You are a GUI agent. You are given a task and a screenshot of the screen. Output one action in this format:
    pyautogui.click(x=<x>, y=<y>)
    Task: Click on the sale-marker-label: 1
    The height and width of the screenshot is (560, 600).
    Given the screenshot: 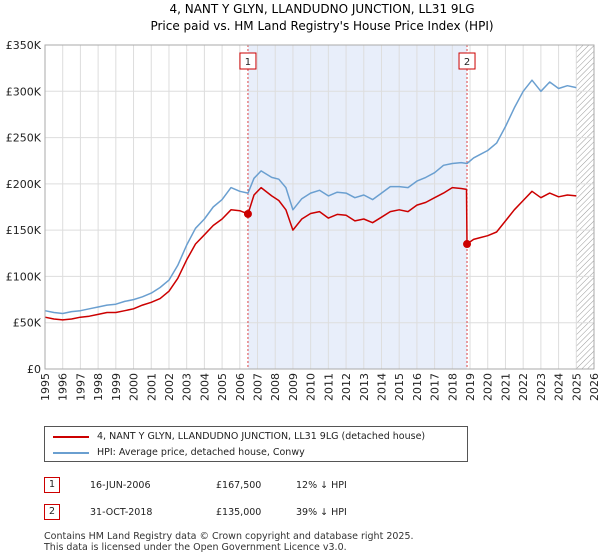 What is the action you would take?
    pyautogui.click(x=248, y=62)
    